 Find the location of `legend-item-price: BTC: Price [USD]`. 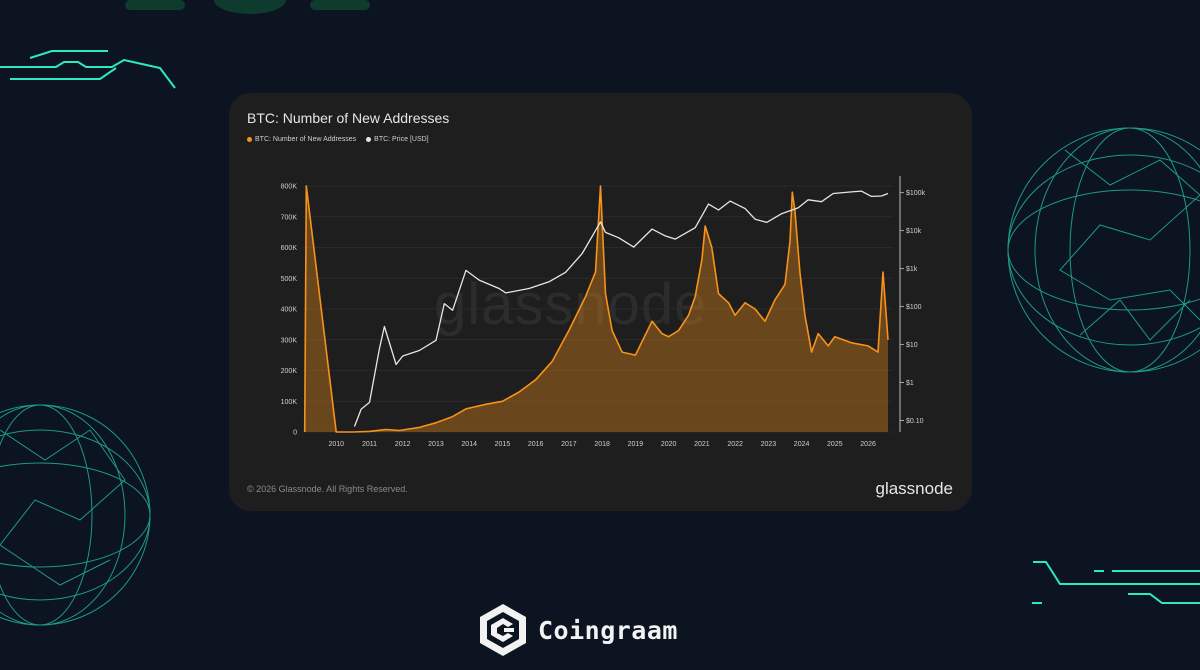

legend-item-price: BTC: Price [USD] is located at coordinates (397, 139).